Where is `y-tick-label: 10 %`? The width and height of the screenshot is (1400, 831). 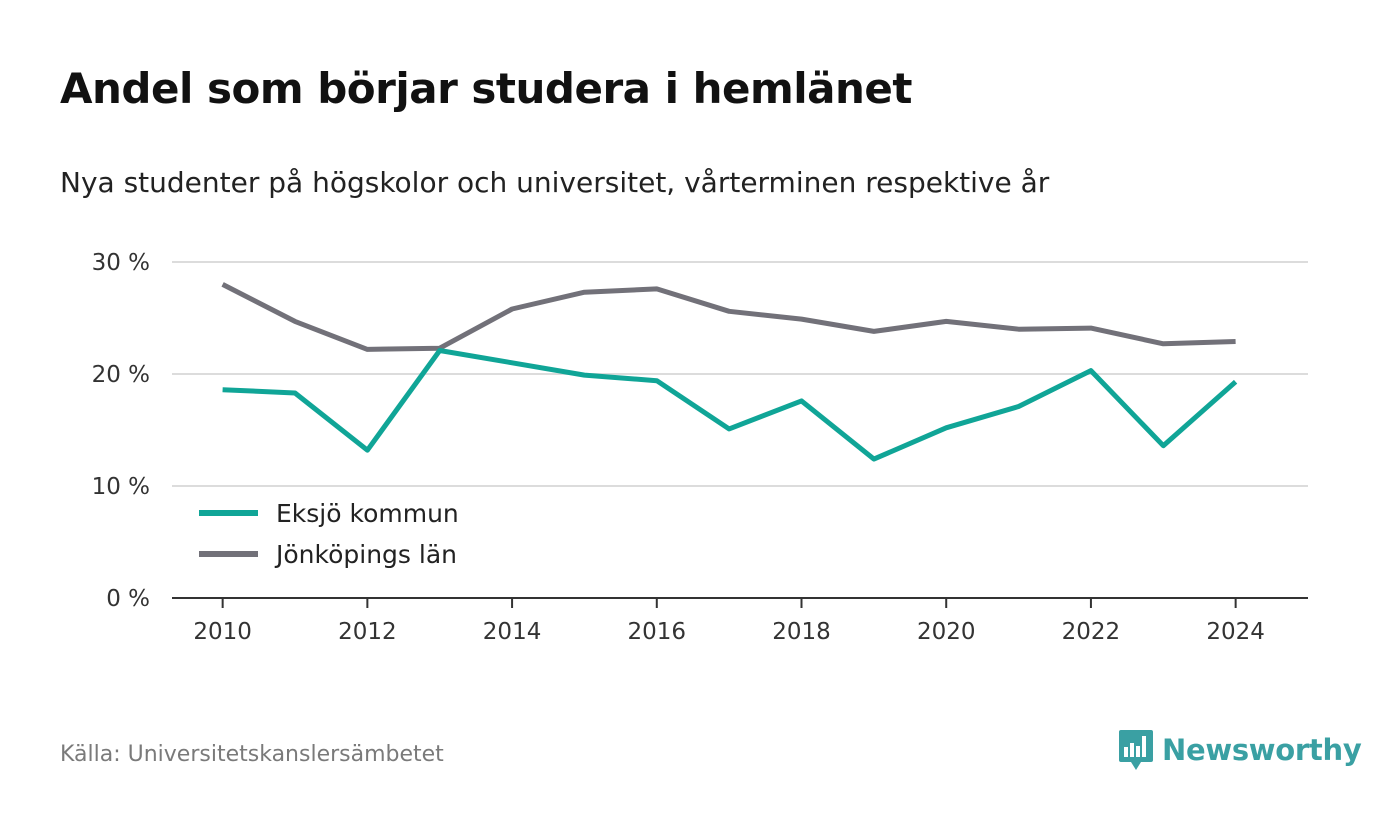
y-tick-label: 10 % is located at coordinates (121, 487).